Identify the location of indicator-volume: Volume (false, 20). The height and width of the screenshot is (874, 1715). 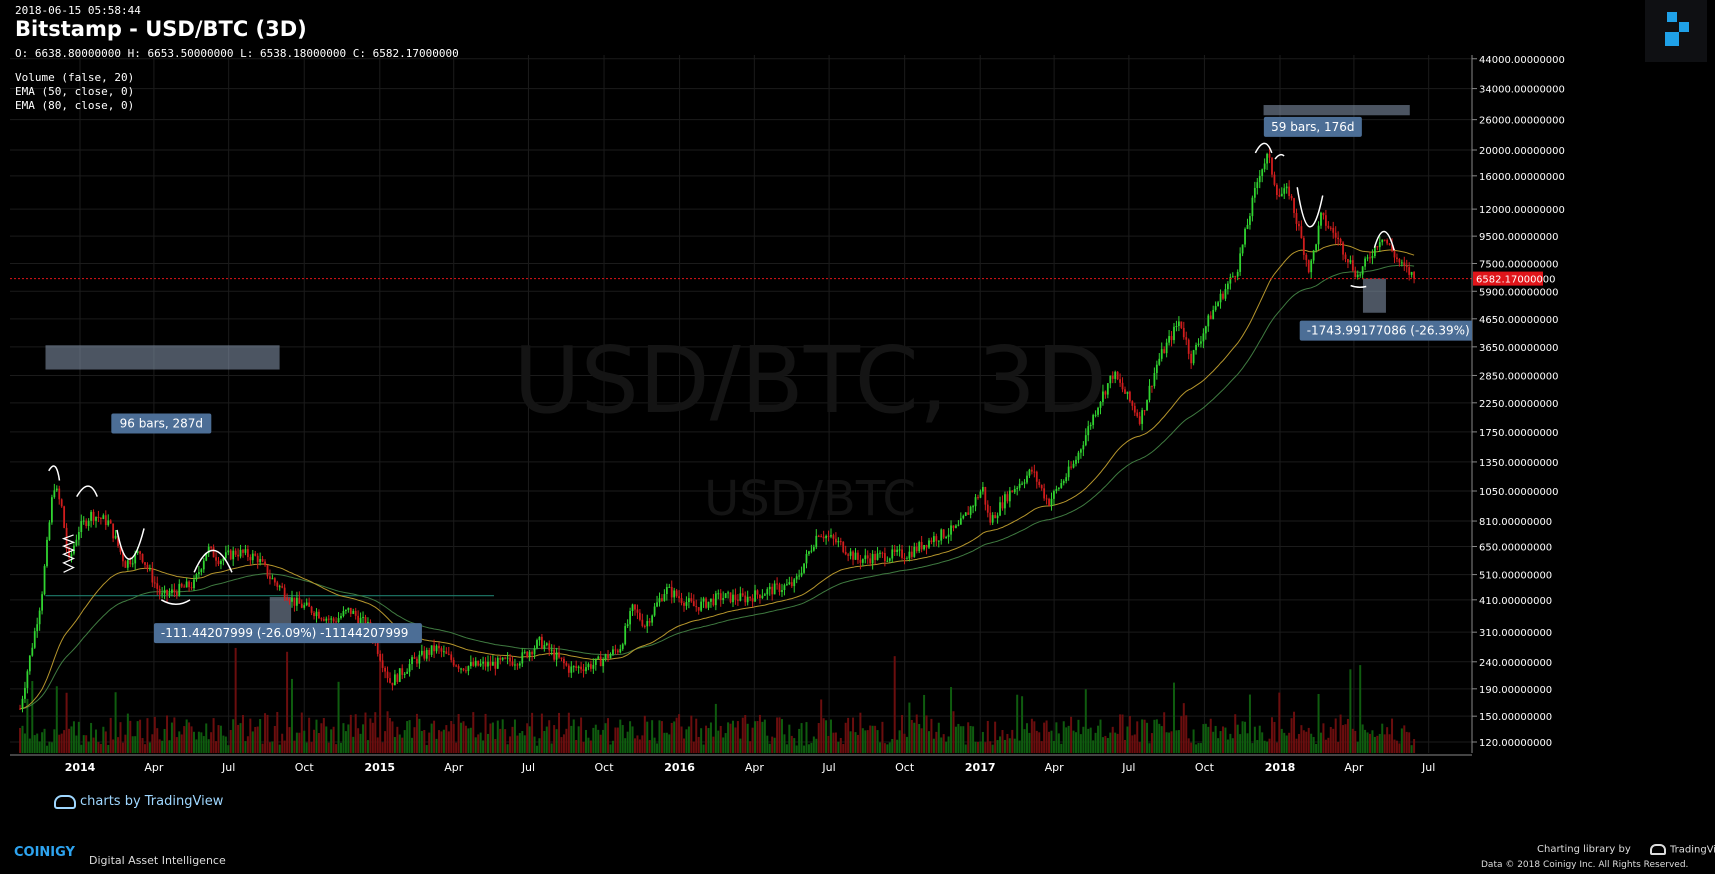
(75, 77).